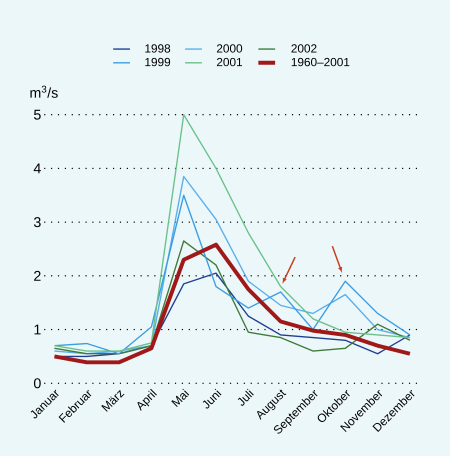  What do you see at coordinates (37, 115) in the screenshot?
I see `y-tick-label: 5` at bounding box center [37, 115].